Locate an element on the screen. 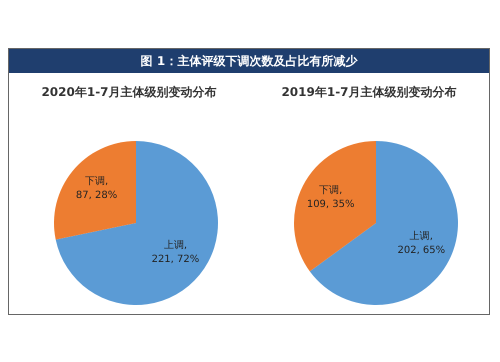 The width and height of the screenshot is (500, 362). slice-label: 下调, 109, 35% is located at coordinates (330, 197).